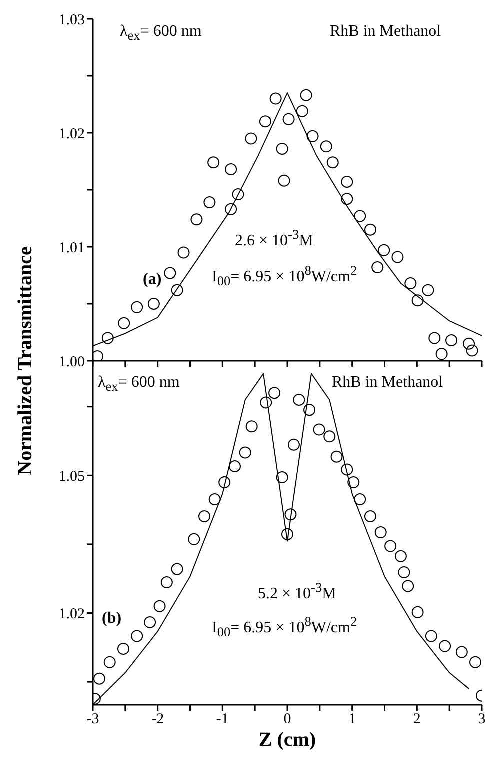  What do you see at coordinates (26, 361) in the screenshot?
I see `y-axis-title: Normalized Transmittance` at bounding box center [26, 361].